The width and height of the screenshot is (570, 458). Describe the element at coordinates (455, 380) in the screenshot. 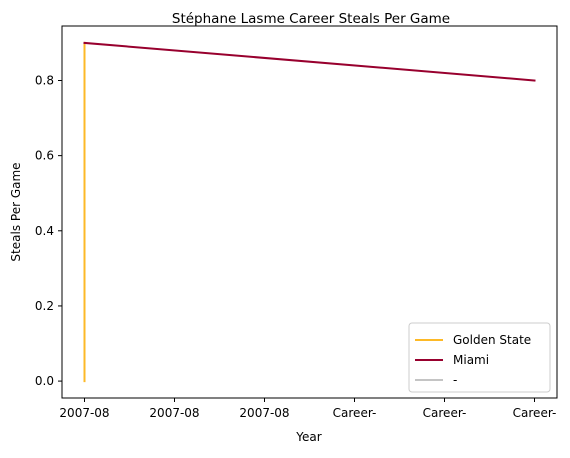

I see `legend-label: -` at that location.